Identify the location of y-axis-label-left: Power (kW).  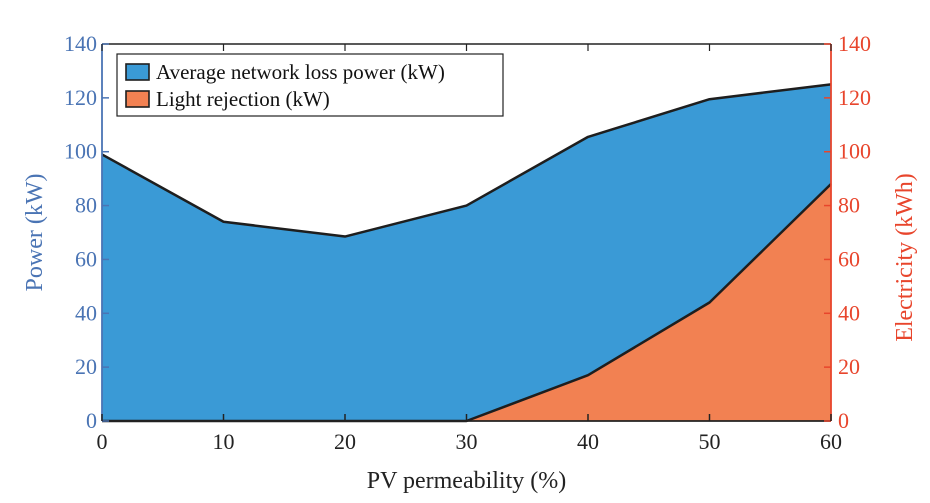
(35, 233).